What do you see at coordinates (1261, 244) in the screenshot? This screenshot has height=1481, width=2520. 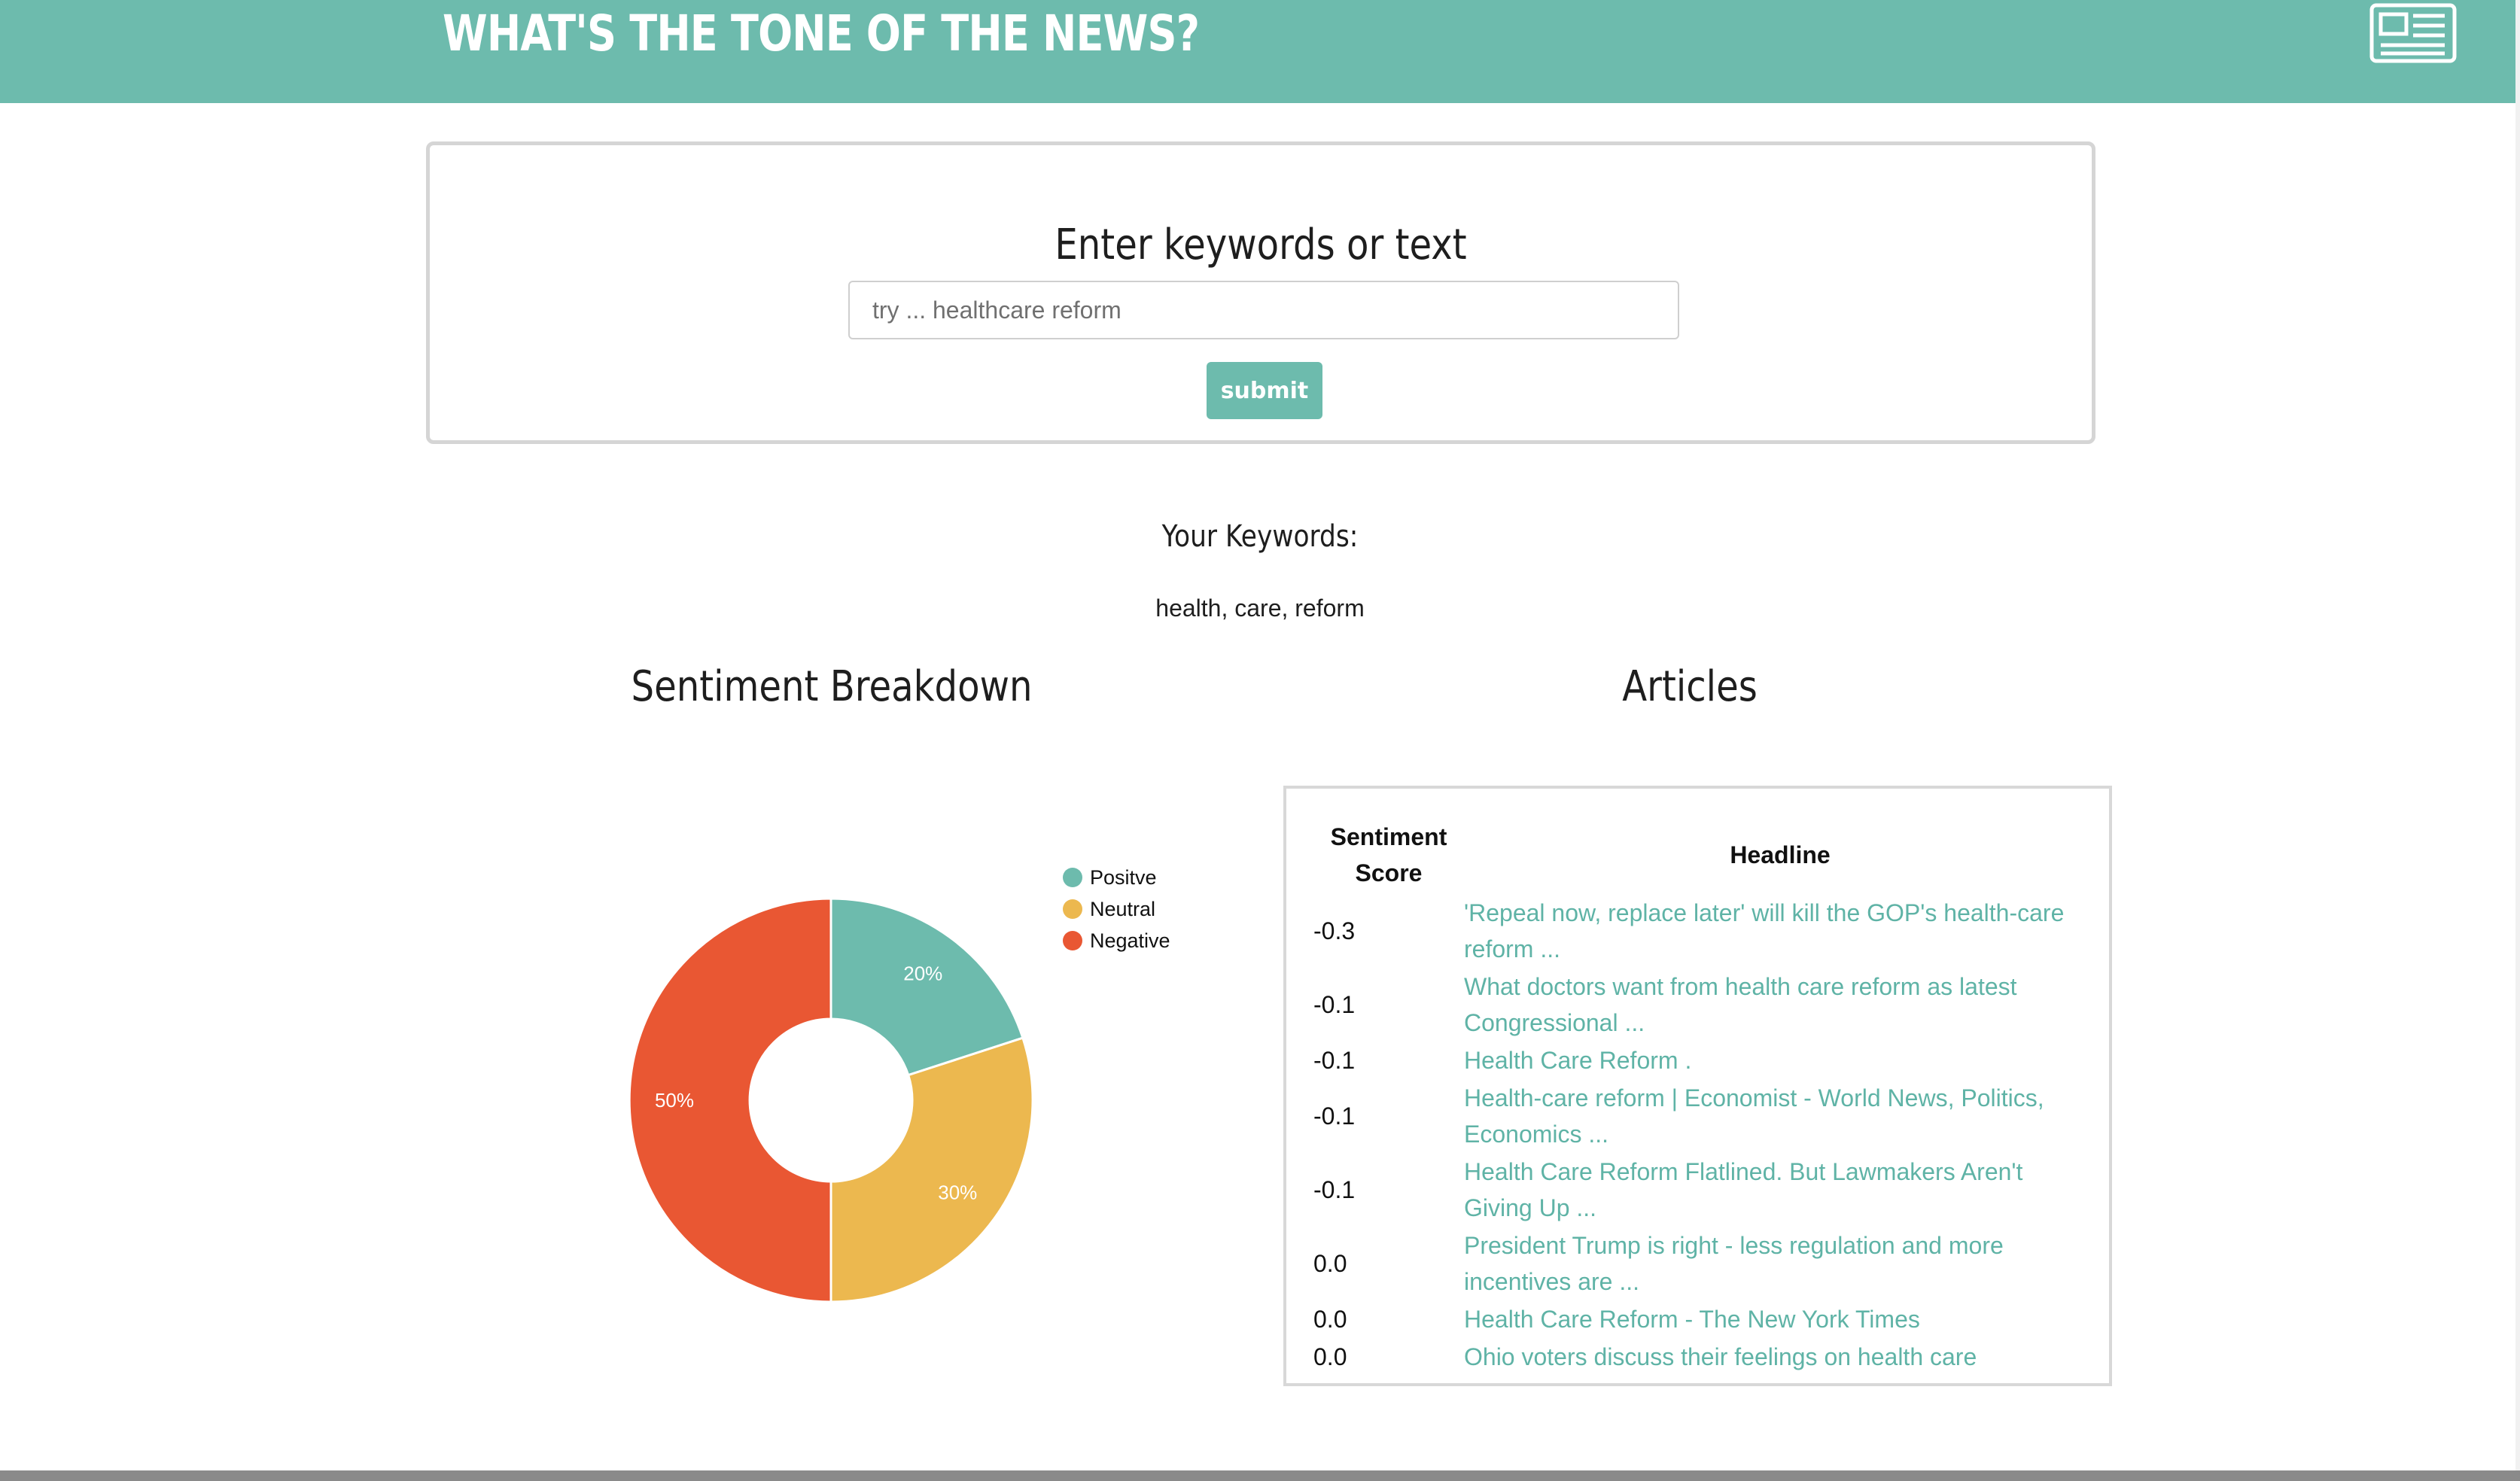 I see `search-label: Enter keywords or text` at bounding box center [1261, 244].